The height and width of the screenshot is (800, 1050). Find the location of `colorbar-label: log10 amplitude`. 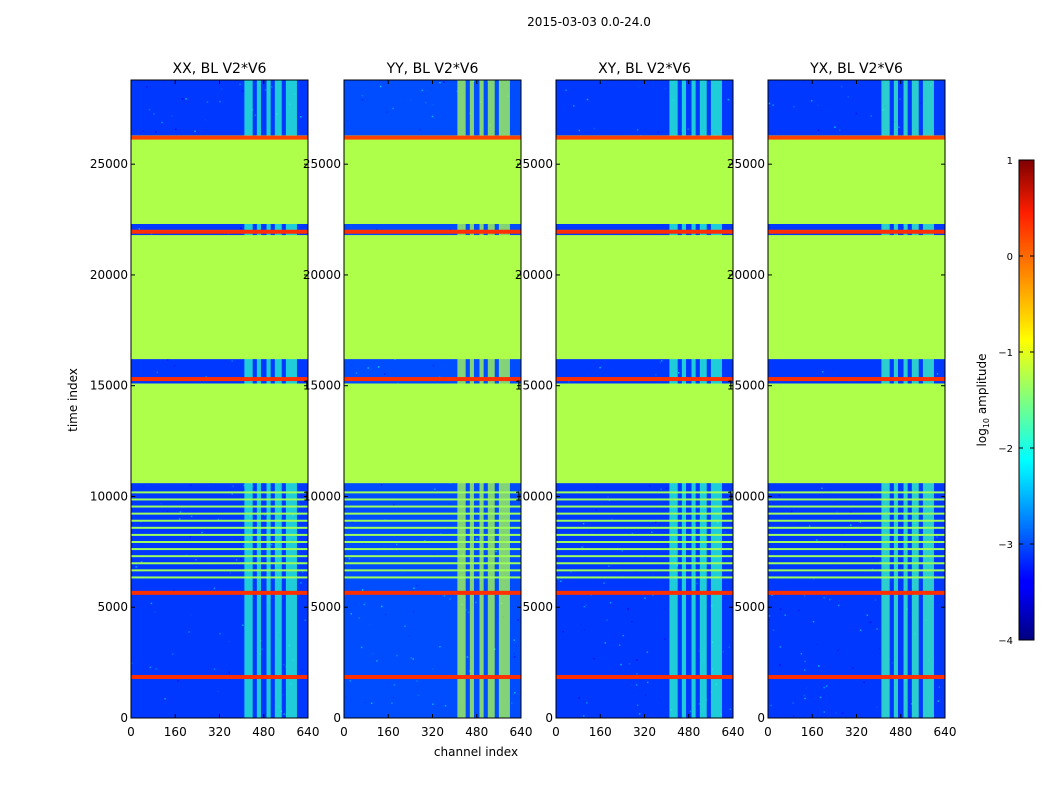

colorbar-label: log10 amplitude is located at coordinates (983, 400).